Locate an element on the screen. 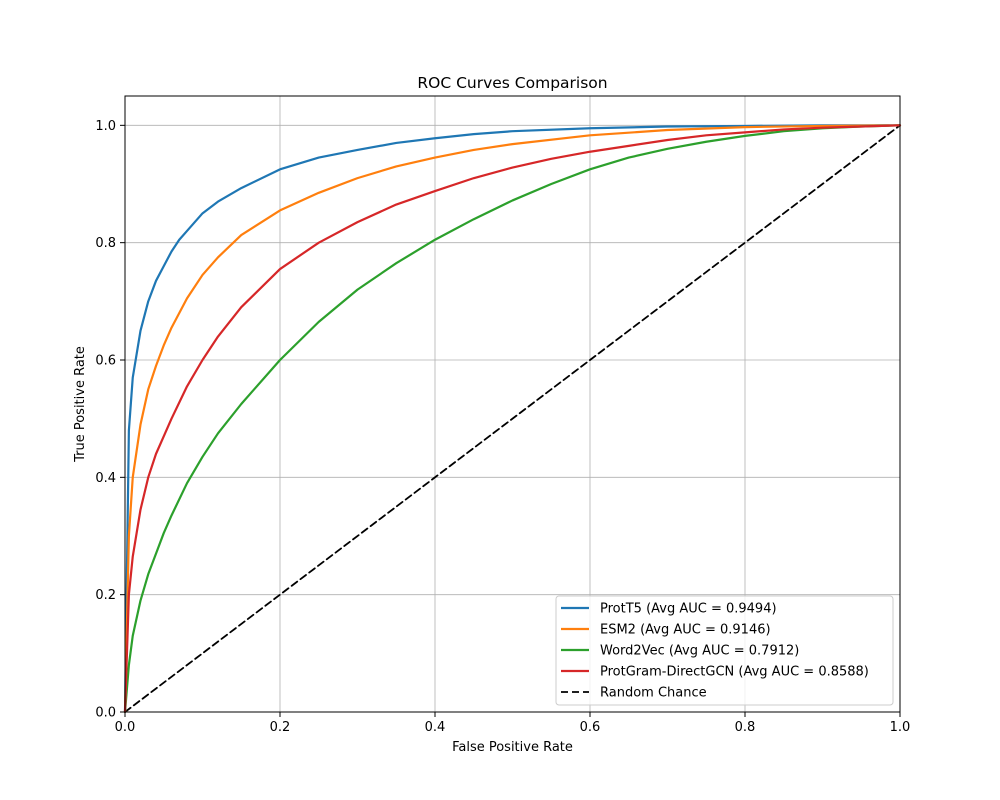  chart-title: ROC Curves Comparison is located at coordinates (512, 83).